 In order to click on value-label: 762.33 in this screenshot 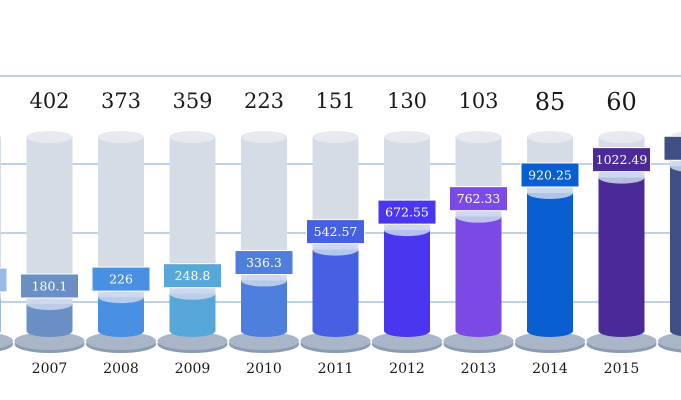, I will do `click(479, 198)`.